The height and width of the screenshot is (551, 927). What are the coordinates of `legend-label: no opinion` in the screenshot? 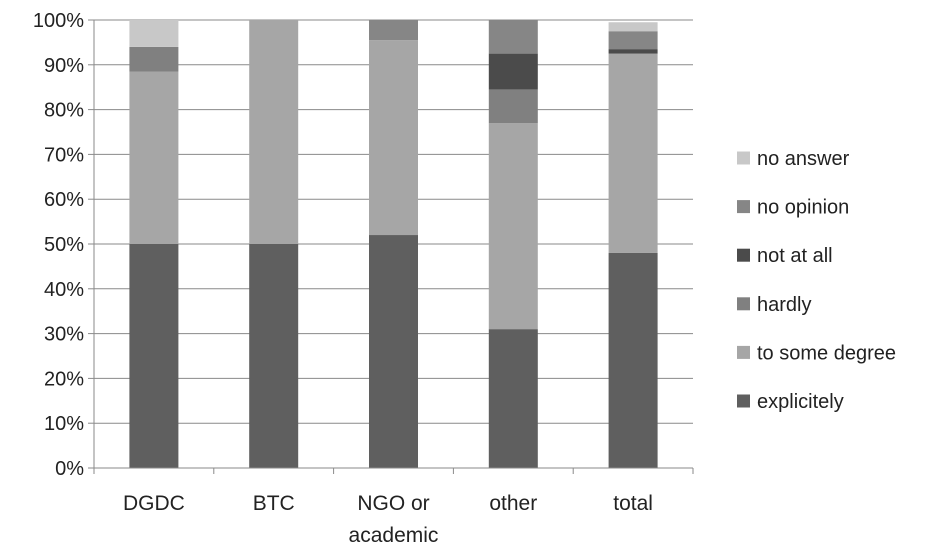 It's located at (803, 208).